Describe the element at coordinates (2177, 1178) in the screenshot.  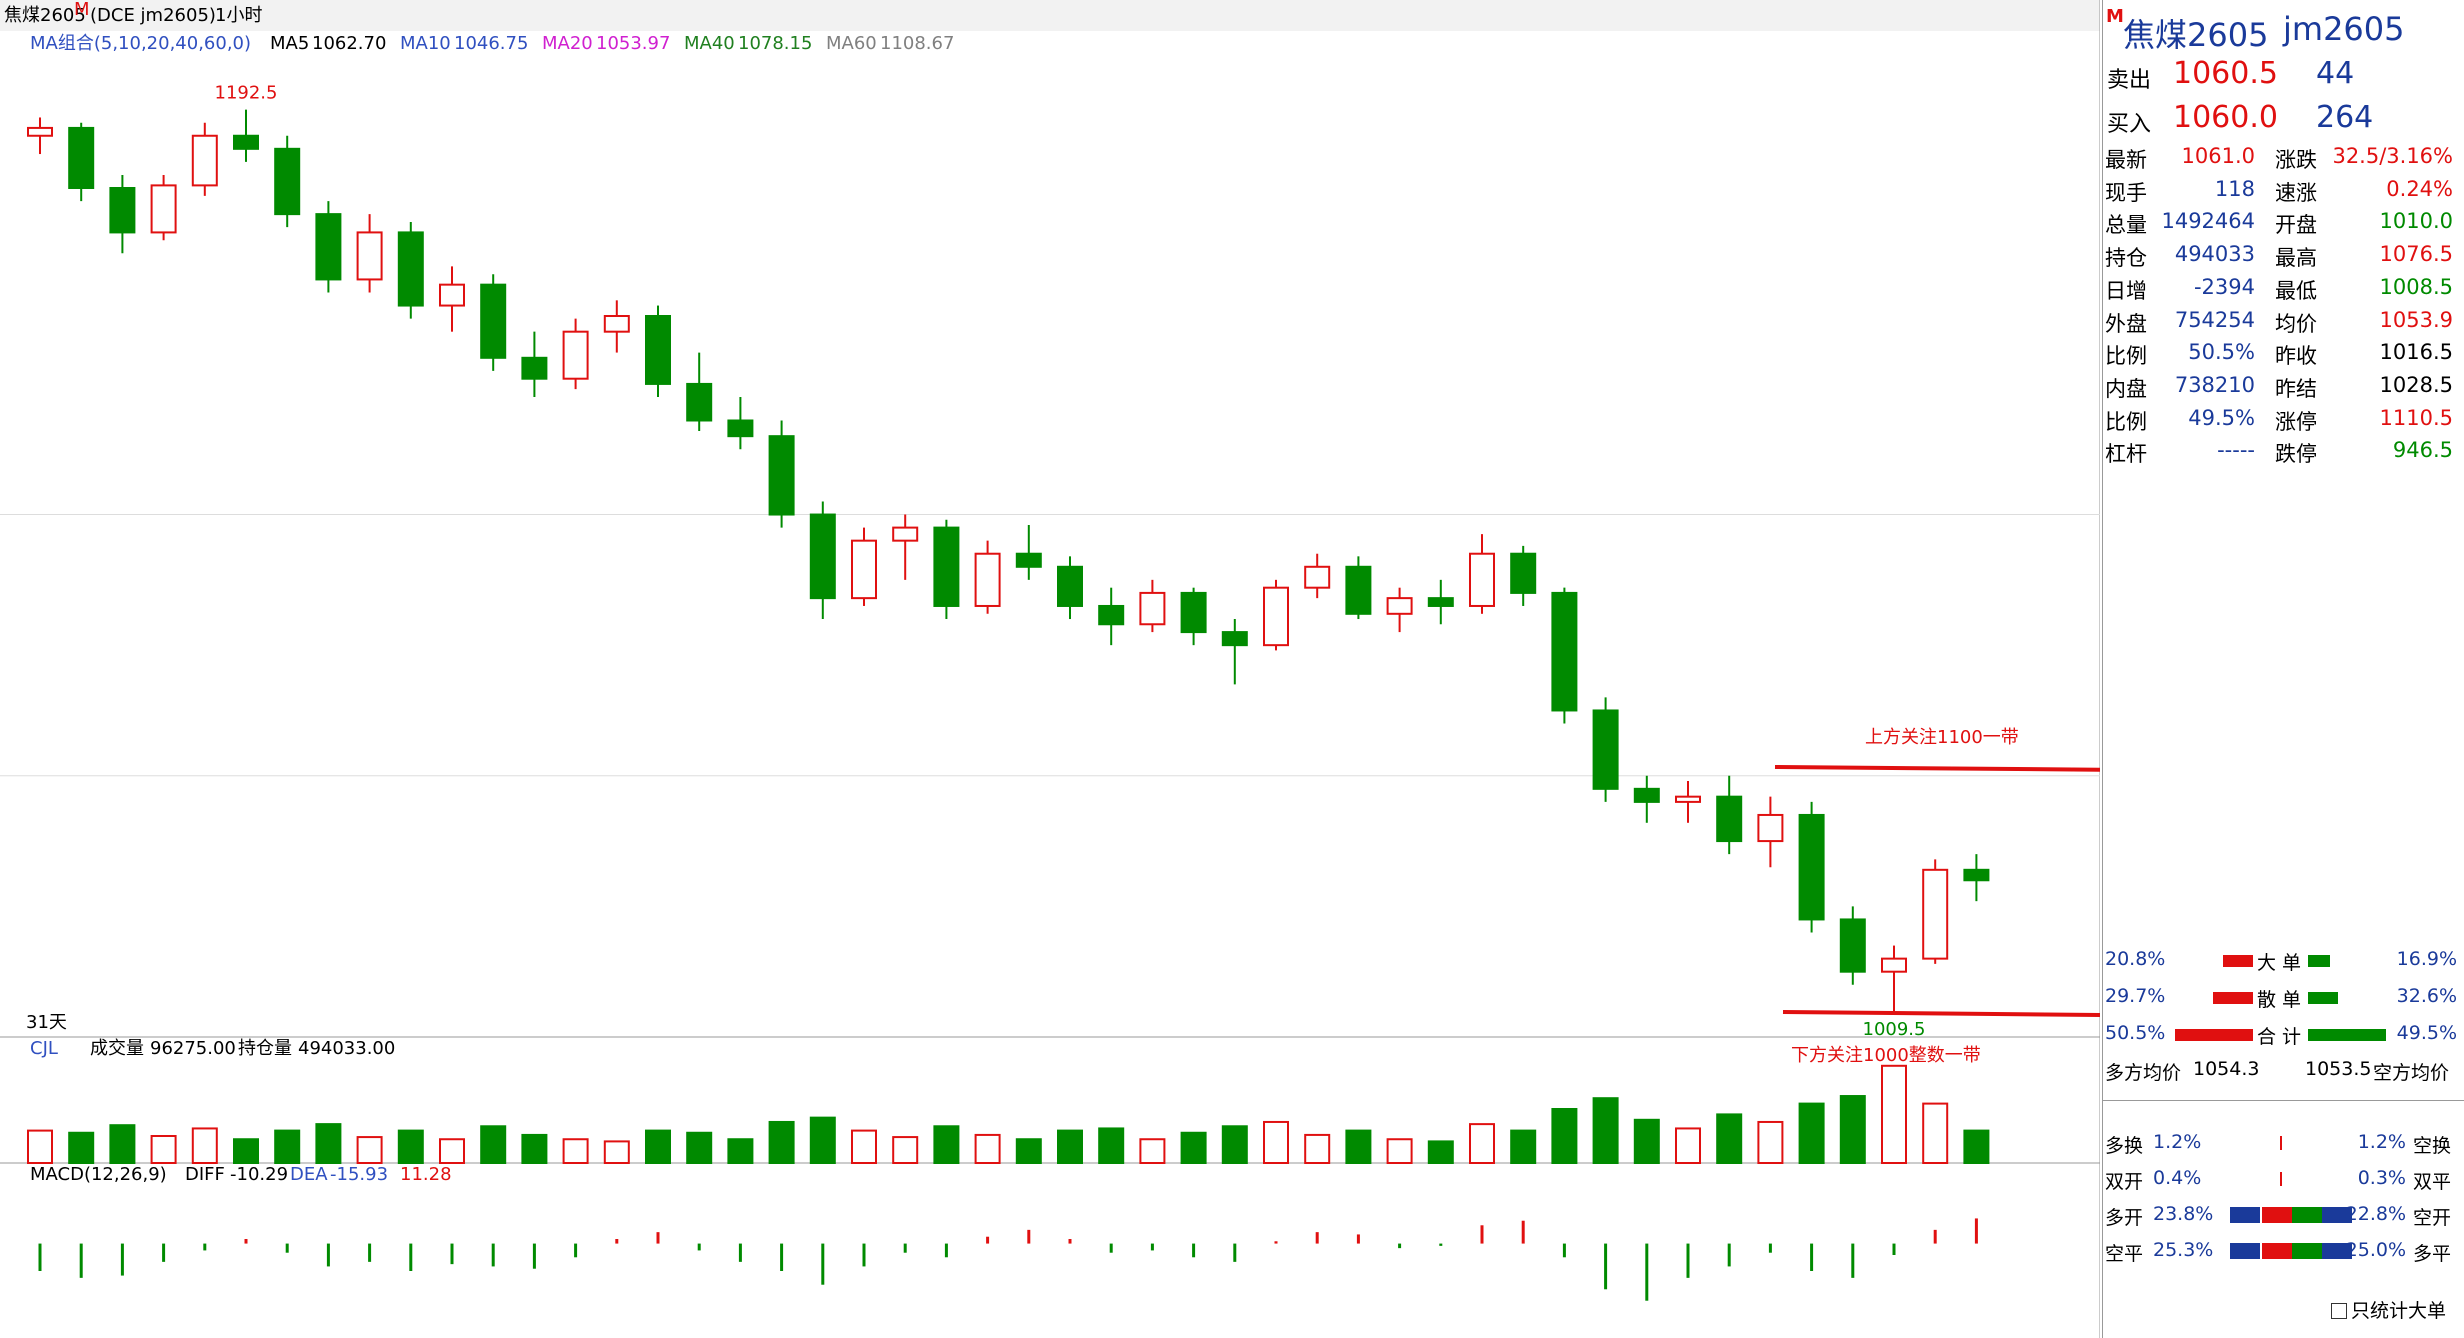
I see `change-value: 0.4%` at that location.